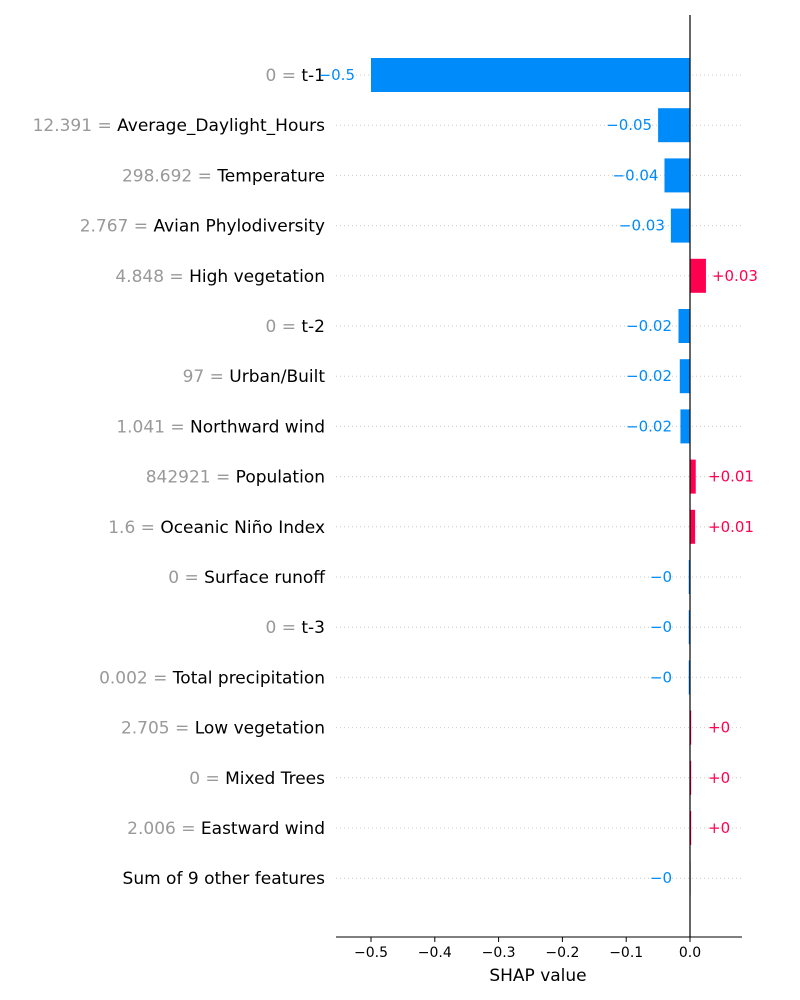 The width and height of the screenshot is (800, 1000). I want to click on bar-value-label: −0.03, so click(642, 226).